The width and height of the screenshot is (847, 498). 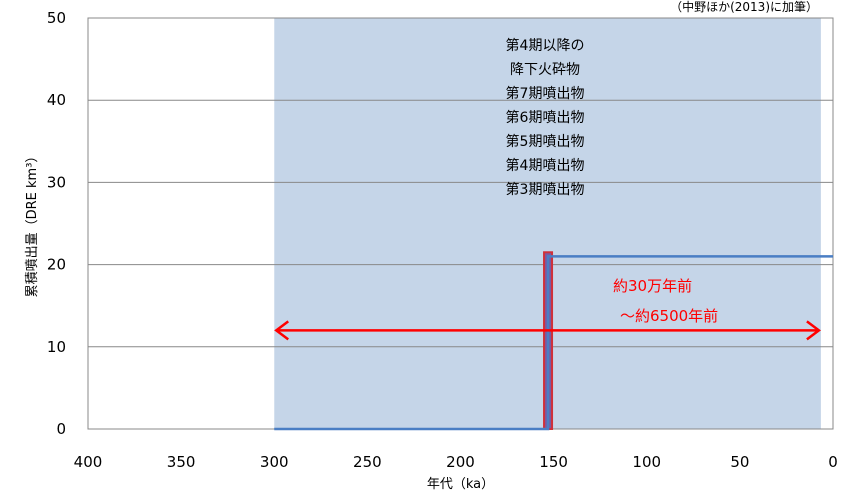 What do you see at coordinates (553, 462) in the screenshot?
I see `x-tick-label: 150` at bounding box center [553, 462].